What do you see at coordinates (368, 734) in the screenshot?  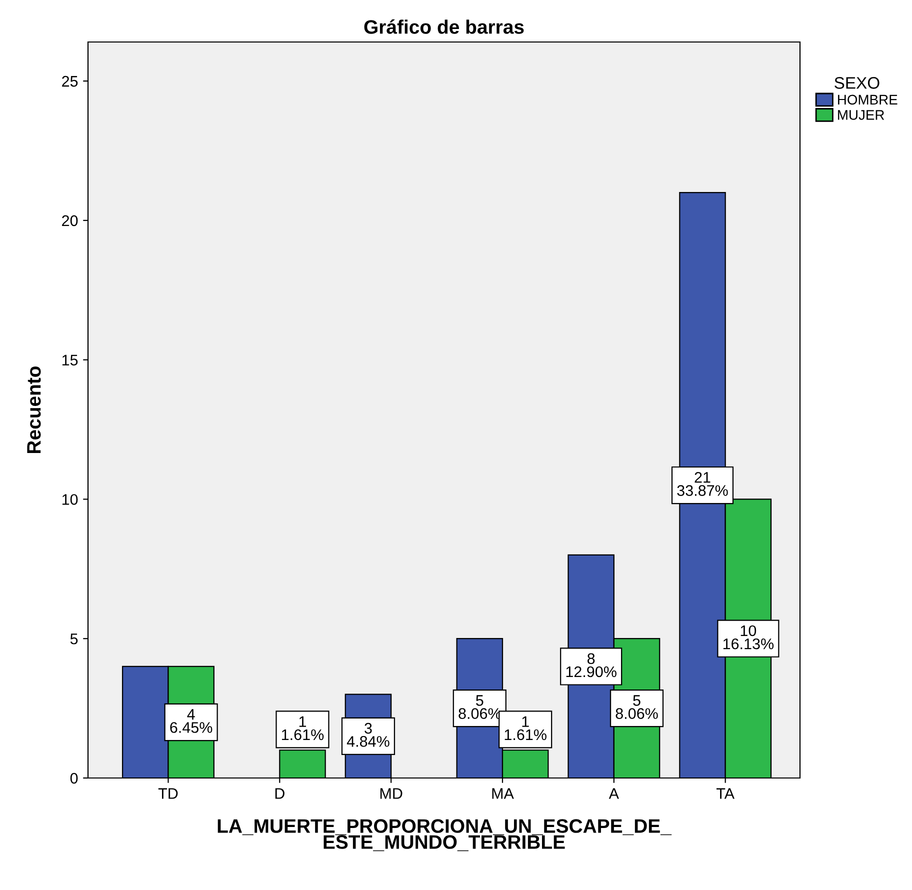 I see `data-label: 3 4.84%` at bounding box center [368, 734].